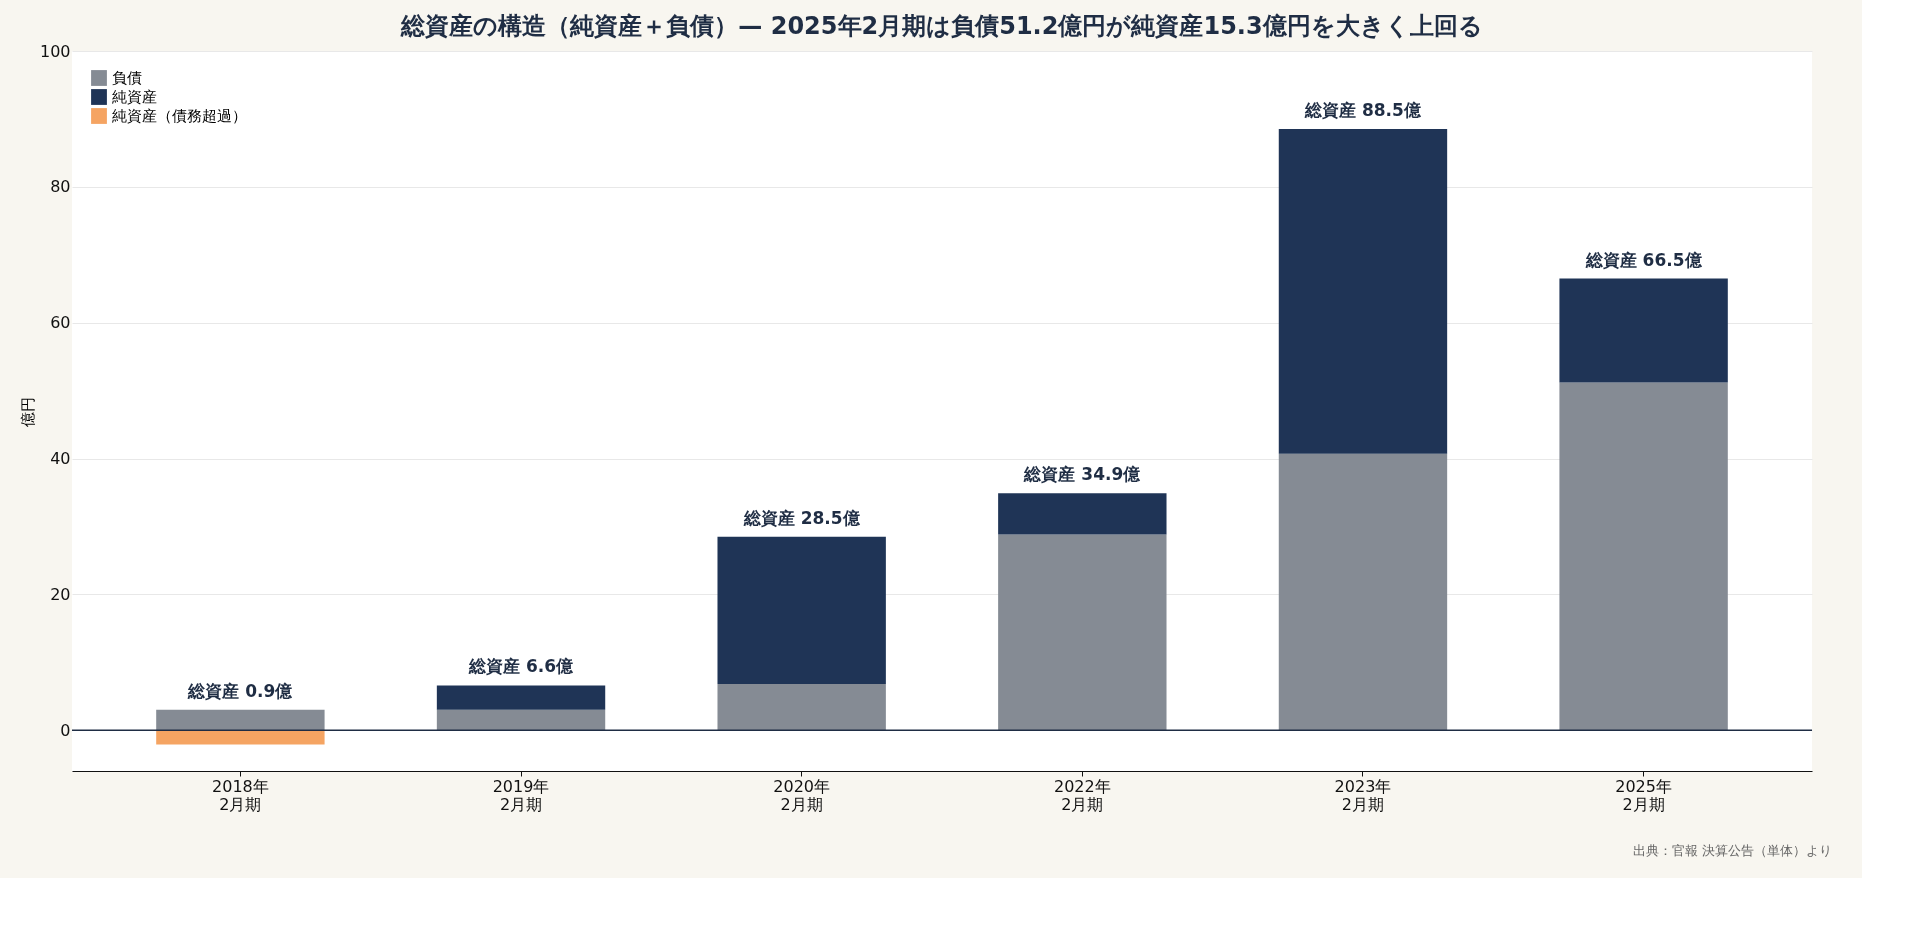 Image resolution: width=1920 pixels, height=928 pixels. I want to click on x-tick-label: 2019年 2月期, so click(521, 795).